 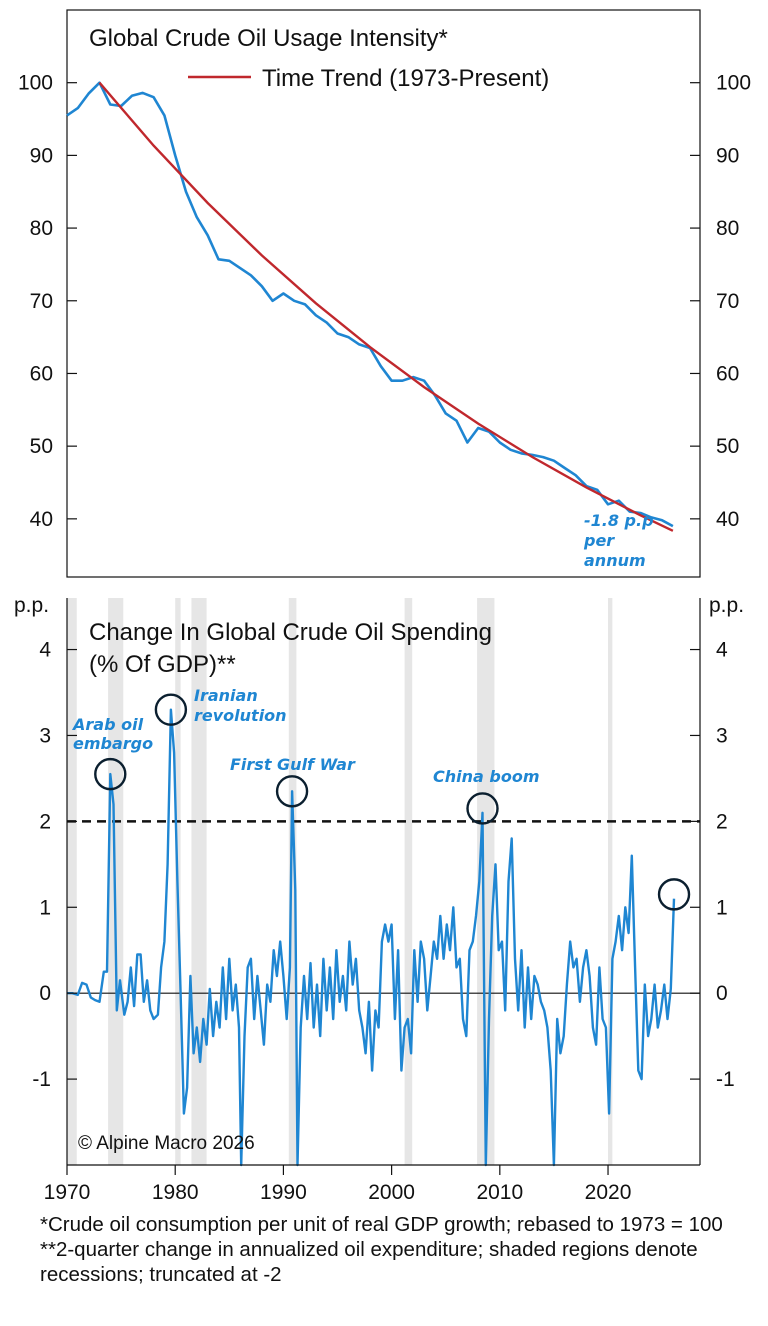 I want to click on x-tick-label-2020: 2020, so click(x=608, y=1192).